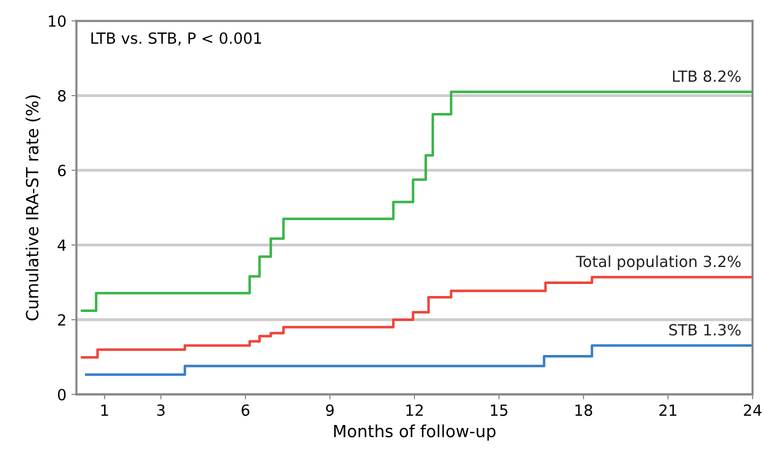  Describe the element at coordinates (176, 39) in the screenshot. I see `annotation: LTB vs. STB, P < 0.001` at that location.